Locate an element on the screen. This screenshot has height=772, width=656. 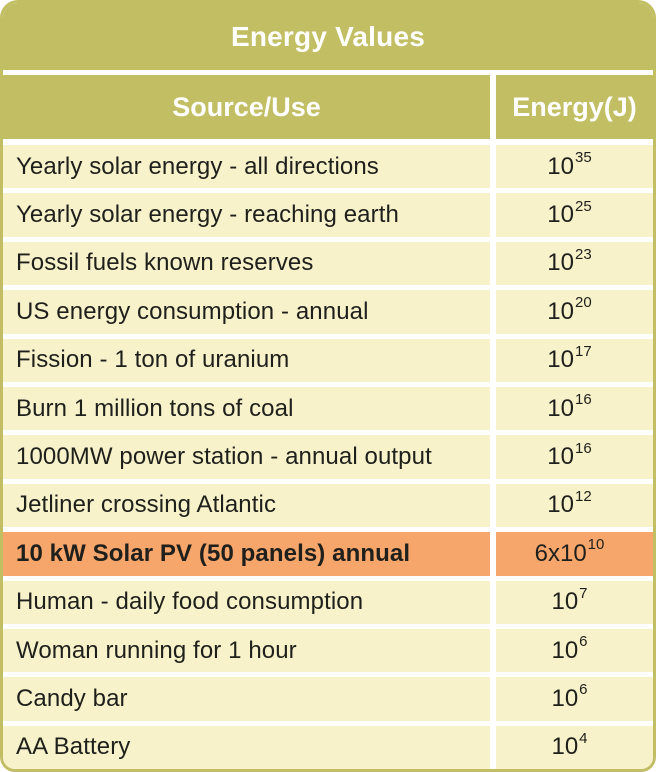
source-cell: Yearly solar energy - all directions is located at coordinates (246, 167).